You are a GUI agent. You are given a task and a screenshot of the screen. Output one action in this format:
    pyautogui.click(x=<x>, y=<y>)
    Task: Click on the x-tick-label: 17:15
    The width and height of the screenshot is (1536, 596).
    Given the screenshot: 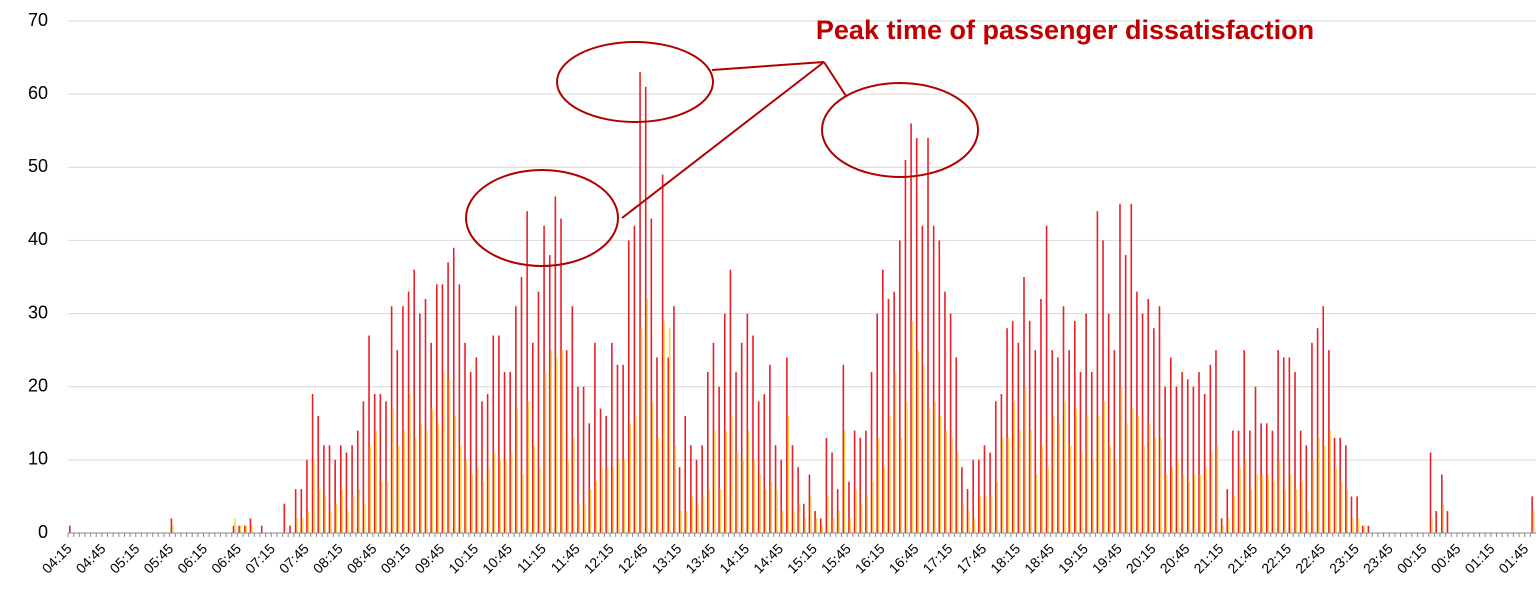 What is the action you would take?
    pyautogui.click(x=937, y=558)
    